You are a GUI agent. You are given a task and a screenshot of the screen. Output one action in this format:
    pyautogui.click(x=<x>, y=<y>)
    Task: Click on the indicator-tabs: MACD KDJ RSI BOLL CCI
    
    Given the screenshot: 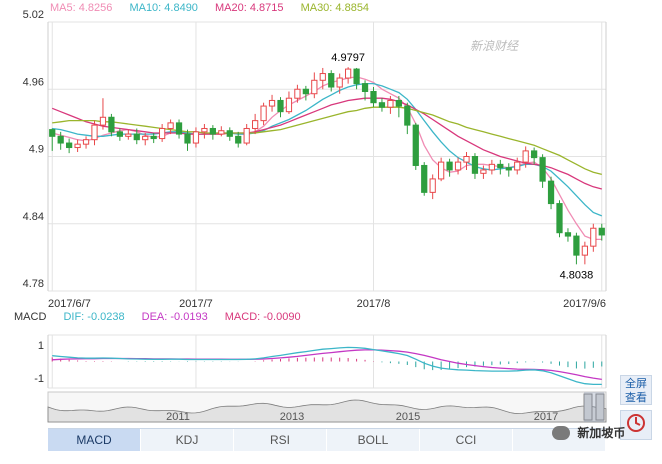 What is the action you would take?
    pyautogui.click(x=327, y=439)
    